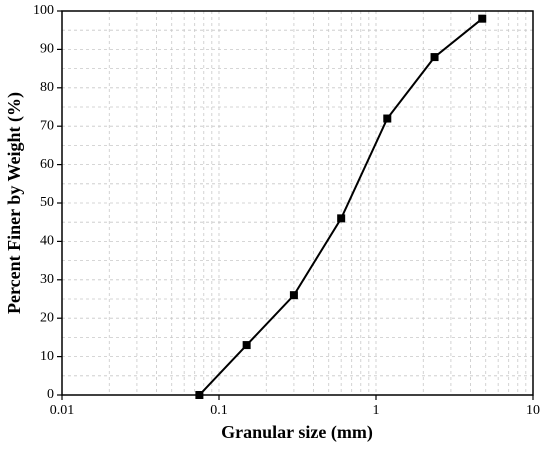 The height and width of the screenshot is (449, 550). I want to click on x-tick-label: 1, so click(376, 410).